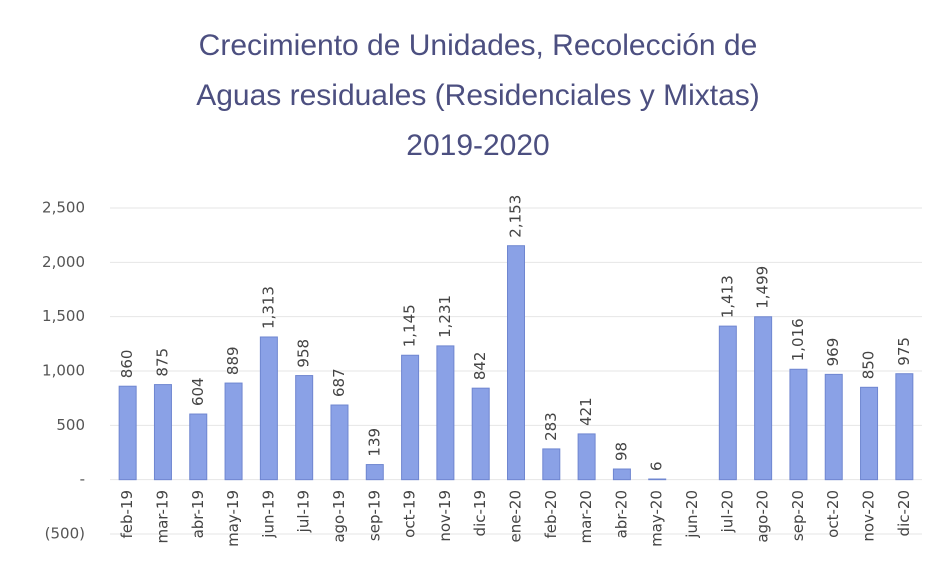 This screenshot has height=573, width=940. I want to click on x-tick-label: abr-20, so click(621, 514).